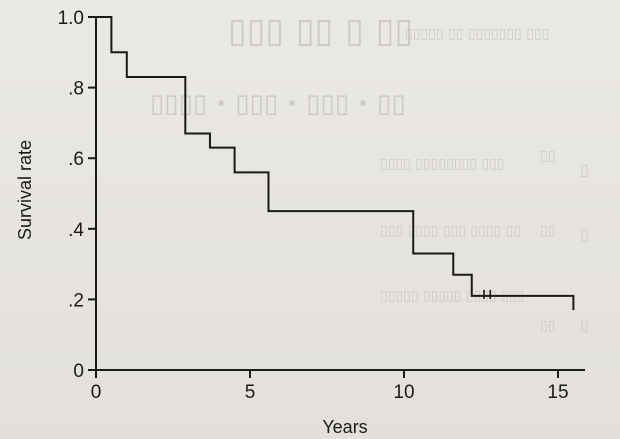 This screenshot has height=439, width=620. What do you see at coordinates (77, 195) in the screenshot?
I see `y-axis-ticks: 0 .2 .4 .6 .8 1.0` at bounding box center [77, 195].